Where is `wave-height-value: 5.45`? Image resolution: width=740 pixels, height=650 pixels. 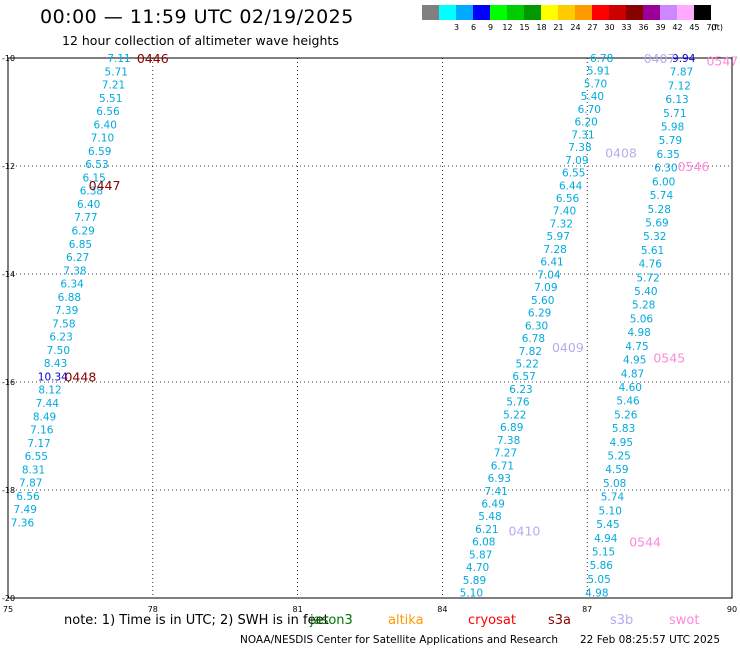
wave-height-value: 5.45 is located at coordinates (607, 525).